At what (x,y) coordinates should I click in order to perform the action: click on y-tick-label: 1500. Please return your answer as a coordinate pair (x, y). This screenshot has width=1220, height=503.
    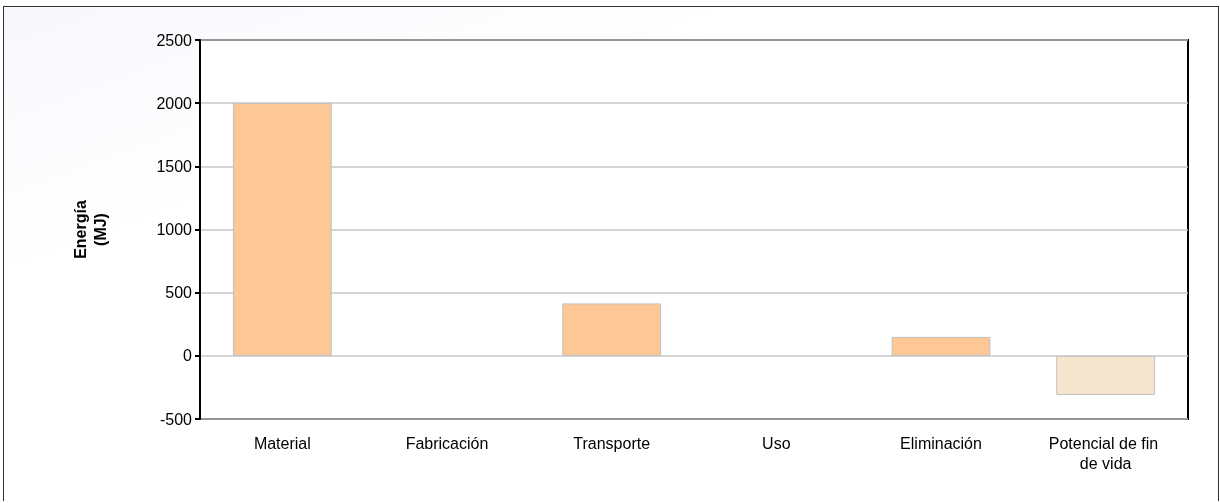
    Looking at the image, I should click on (174, 166).